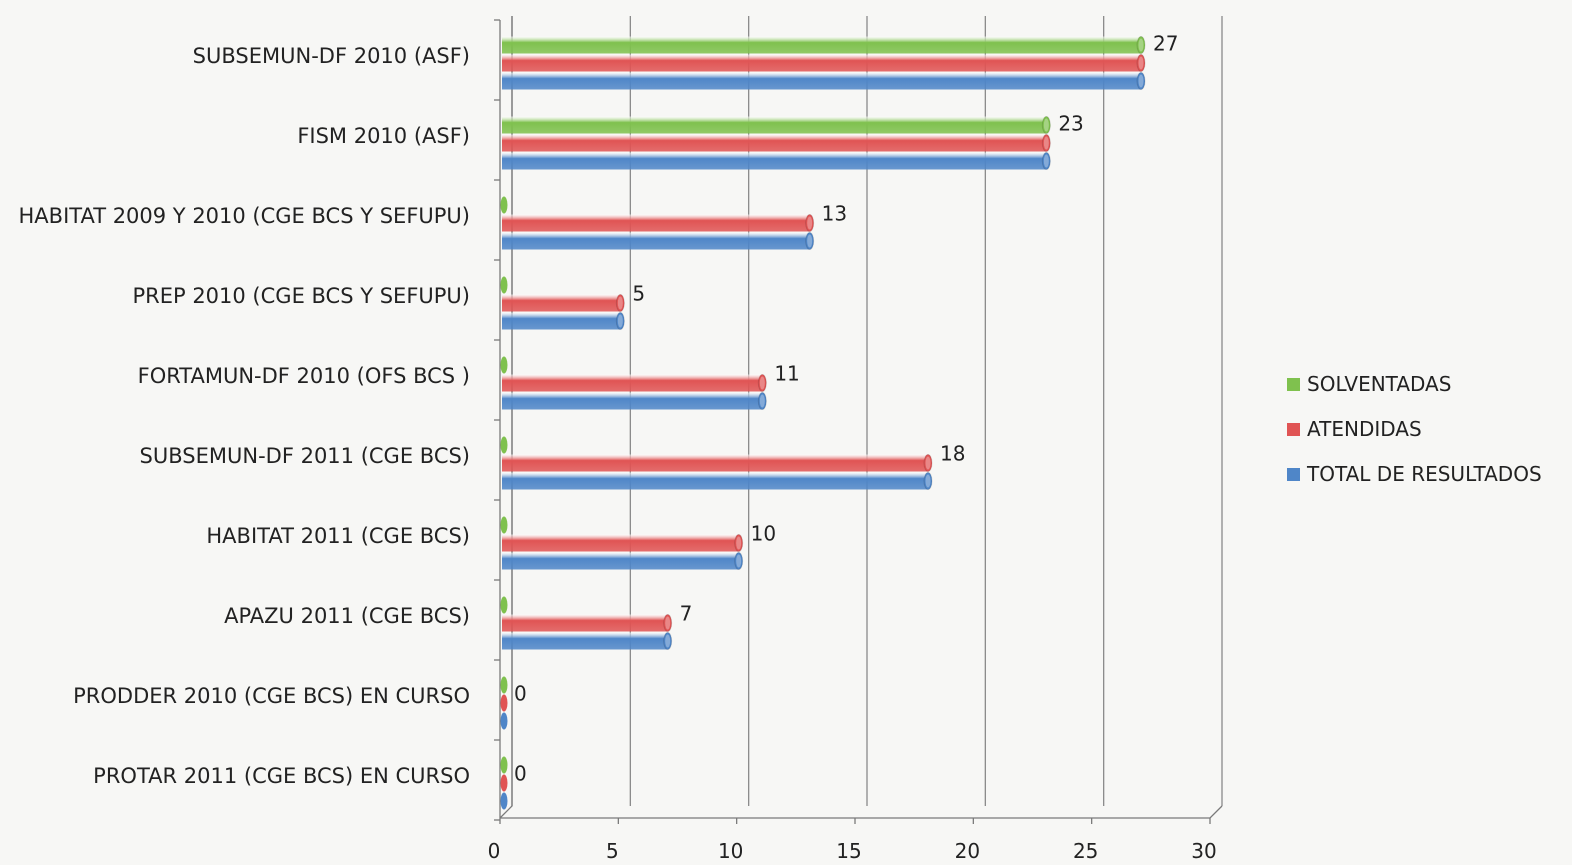 The width and height of the screenshot is (1572, 865). I want to click on category-label: PRODDER 2010 (CGE BCS) EN CURSO, so click(271, 696).